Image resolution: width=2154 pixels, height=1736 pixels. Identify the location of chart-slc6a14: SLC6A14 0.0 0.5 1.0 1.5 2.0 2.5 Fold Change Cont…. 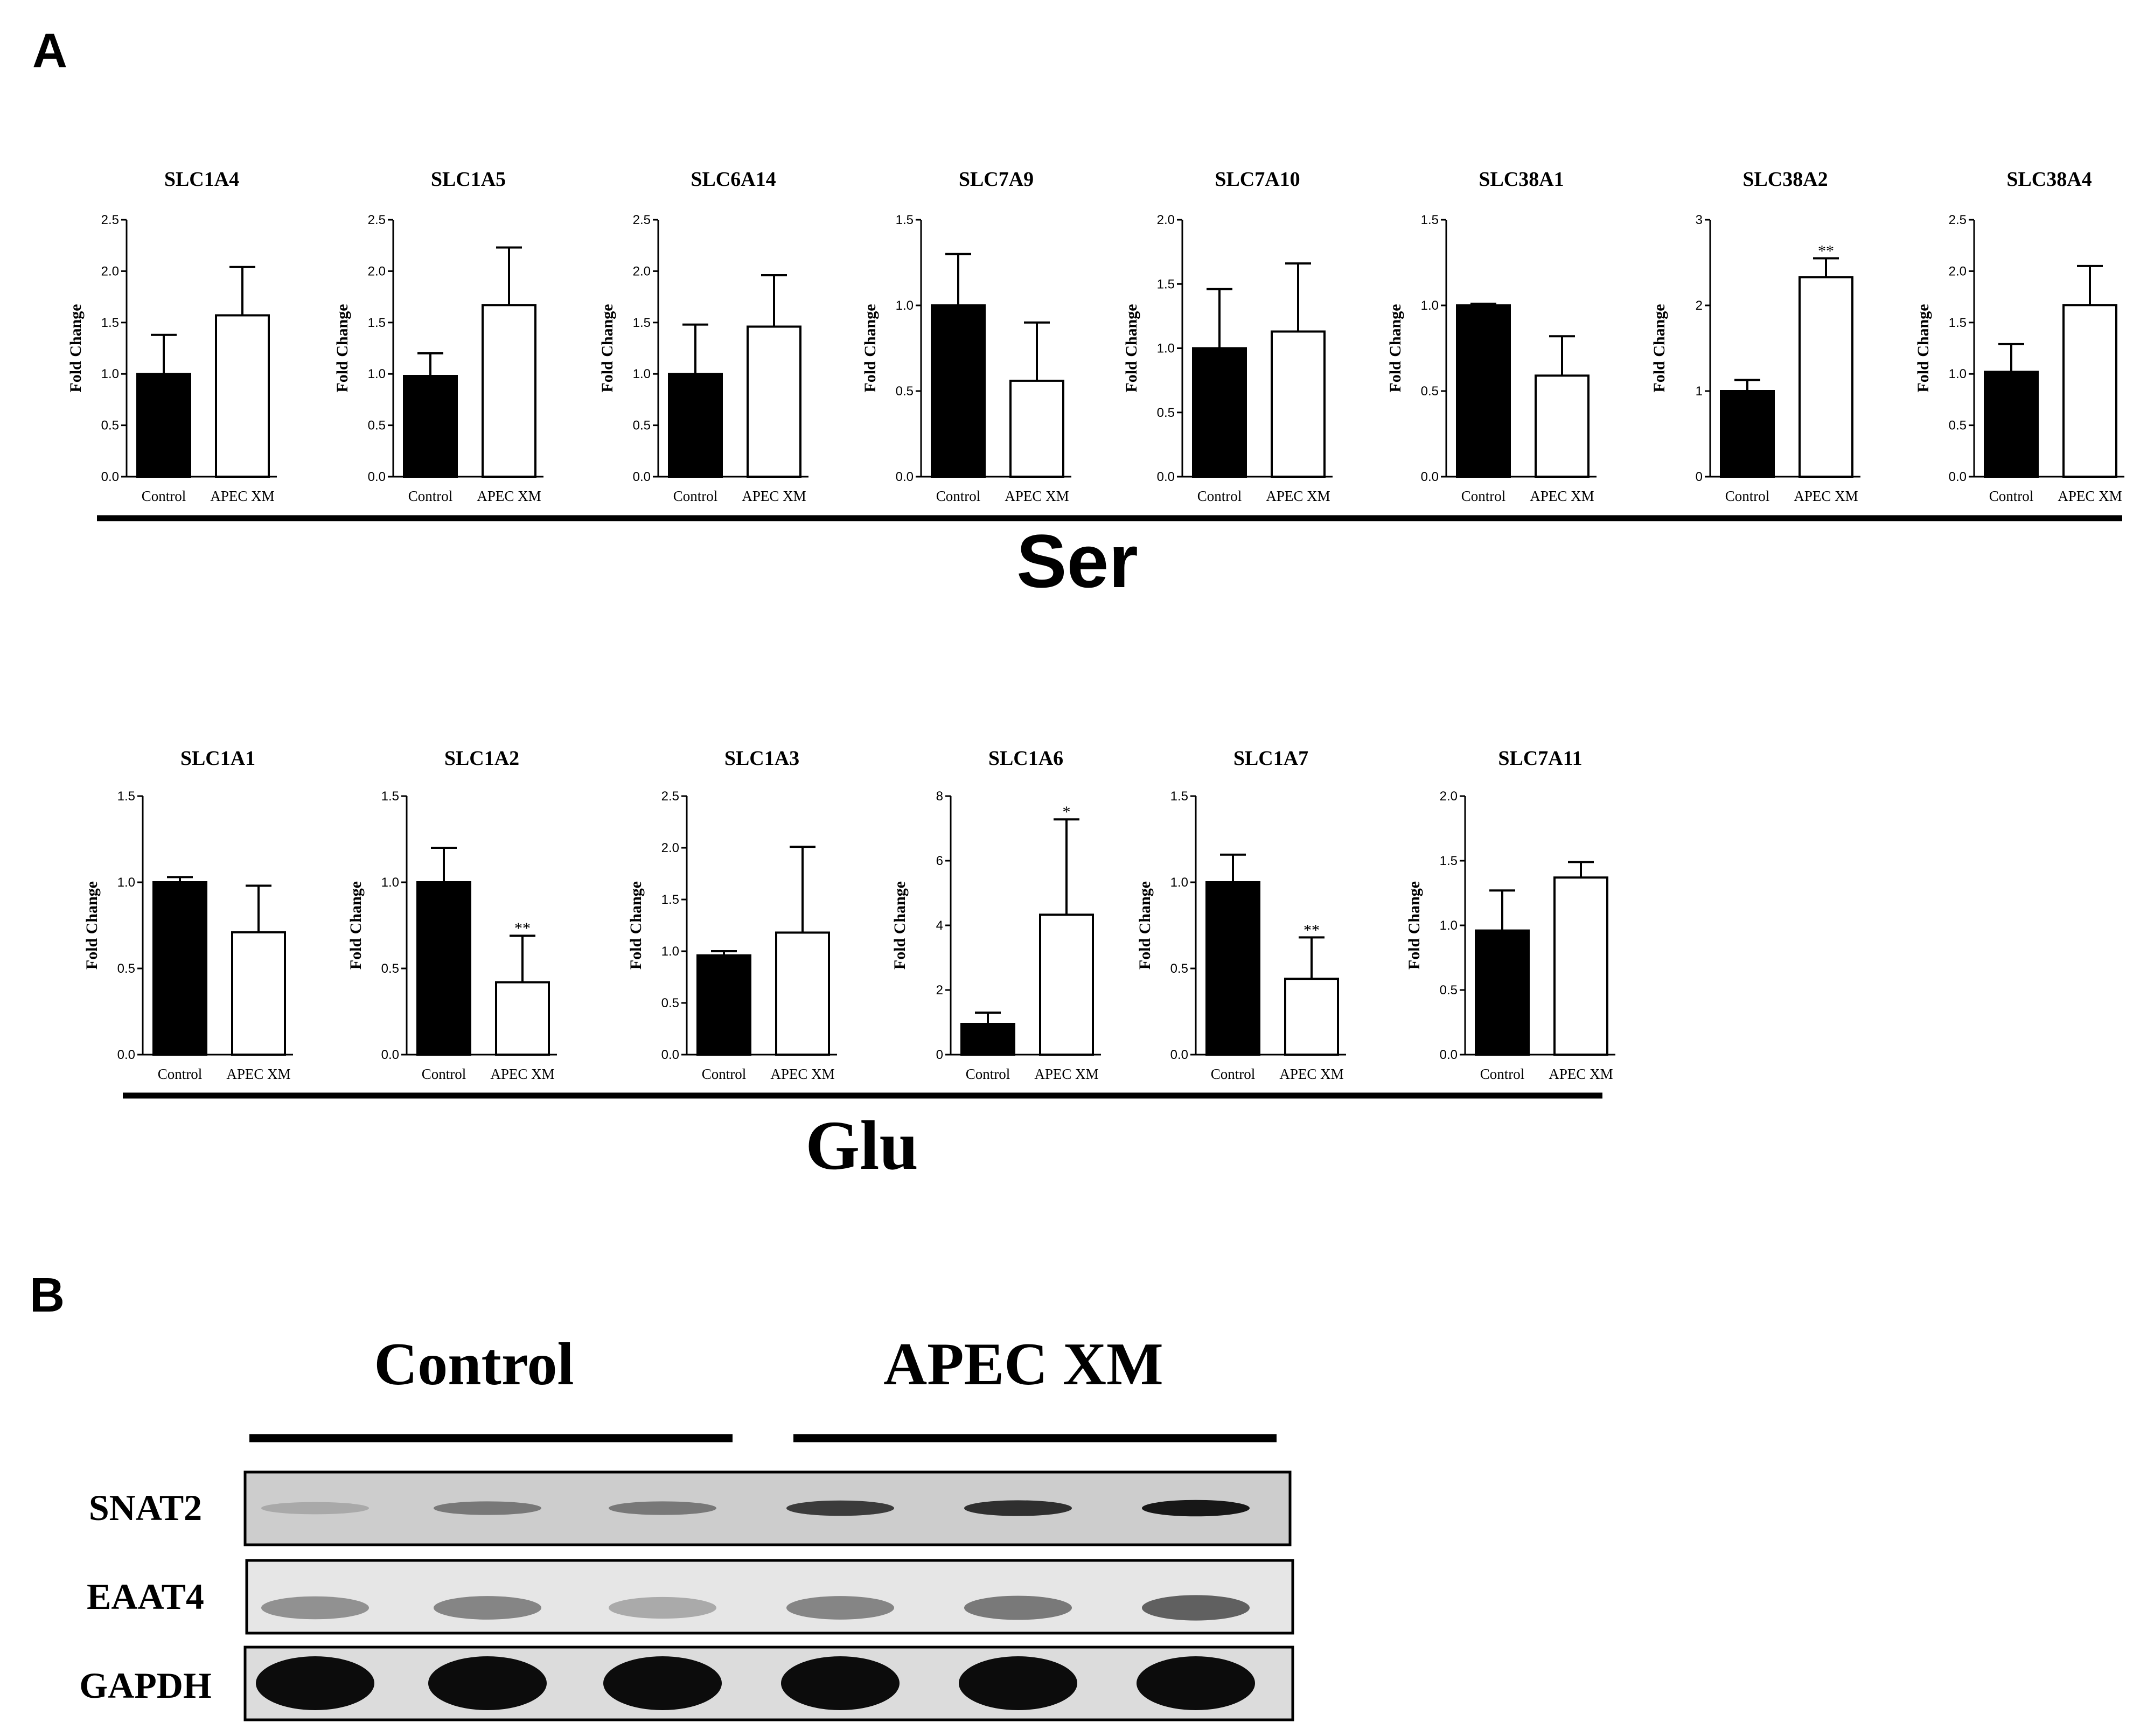
(703, 336).